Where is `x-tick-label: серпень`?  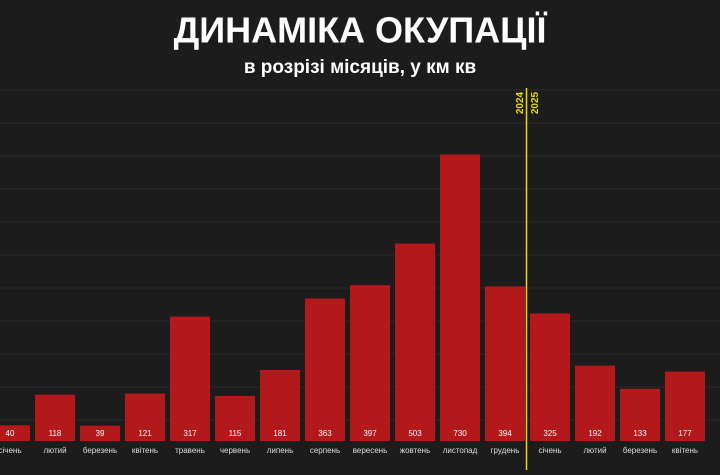 x-tick-label: серпень is located at coordinates (325, 450).